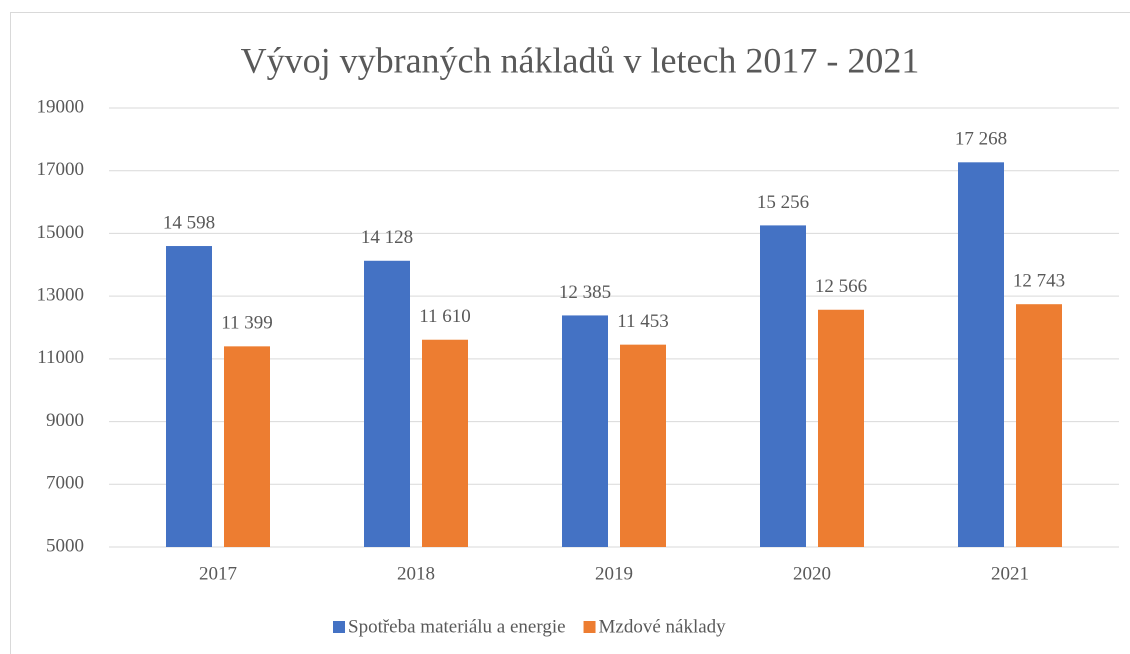  Describe the element at coordinates (614, 573) in the screenshot. I see `x-tick-label: 2019` at that location.